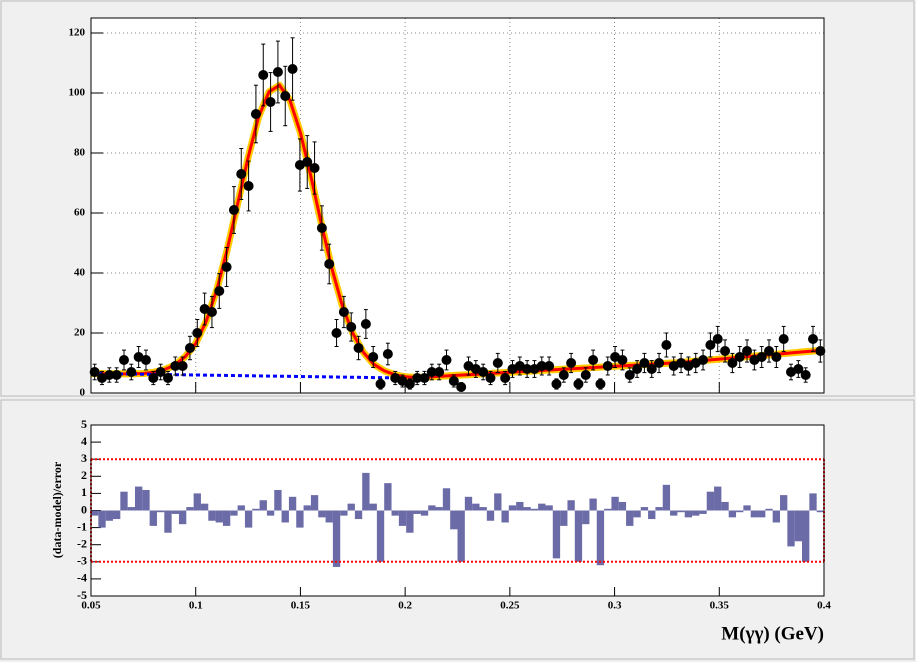  Describe the element at coordinates (720, 606) in the screenshot. I see `x-tick-label: 0.35` at that location.